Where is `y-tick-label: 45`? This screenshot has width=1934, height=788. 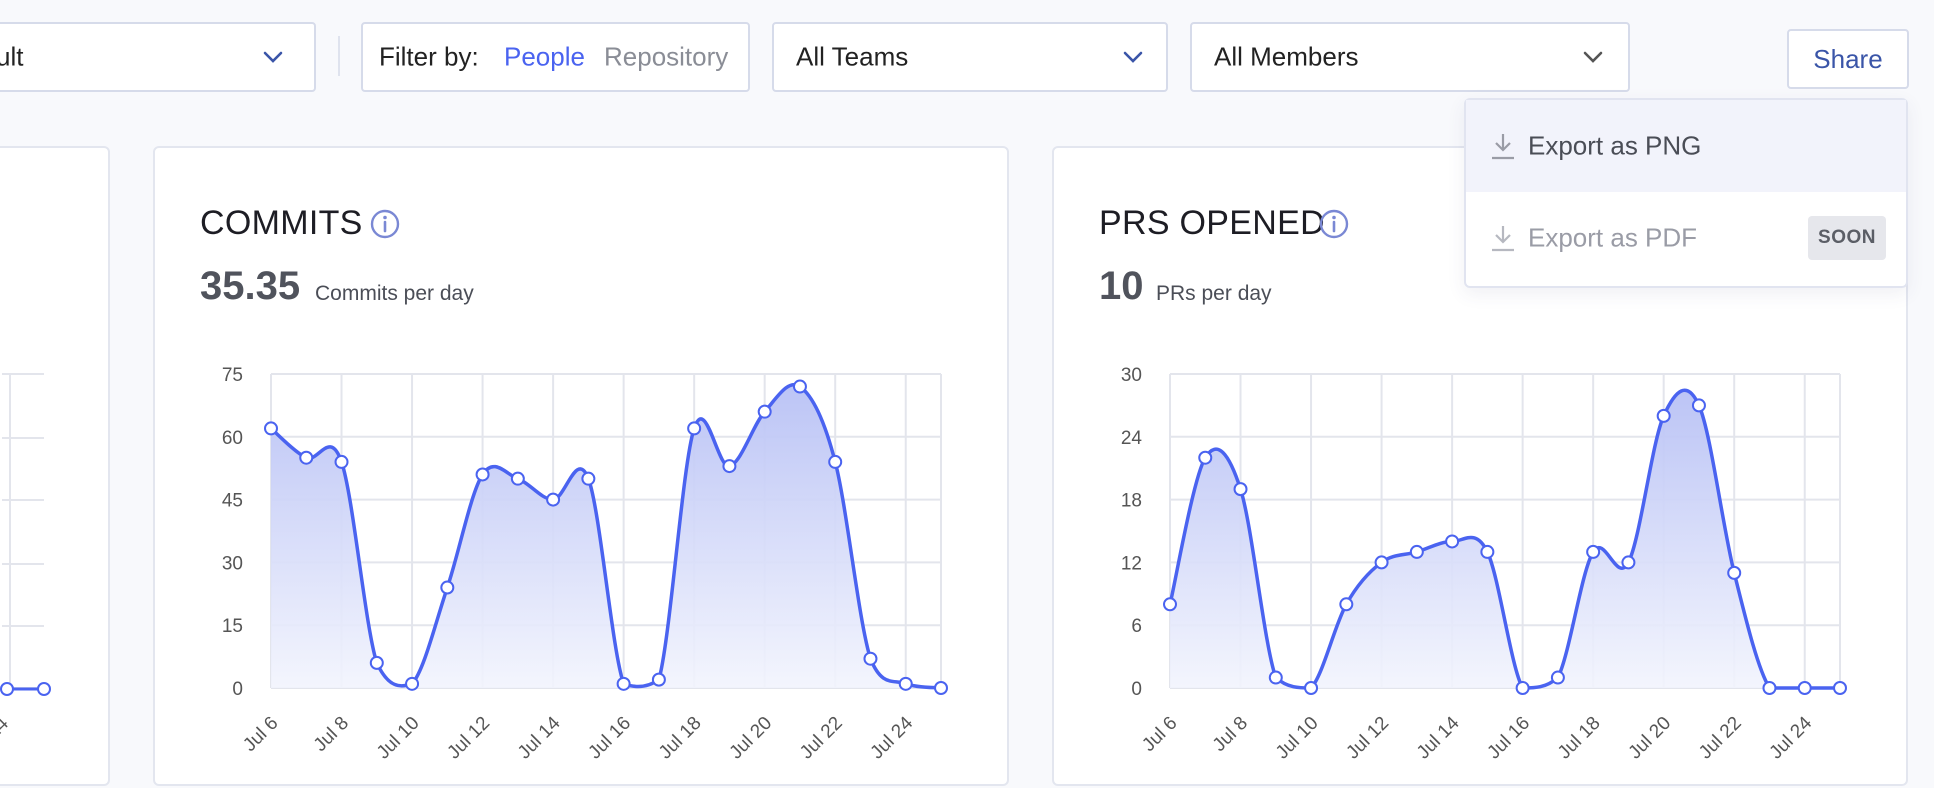
y-tick-label: 45 is located at coordinates (232, 501).